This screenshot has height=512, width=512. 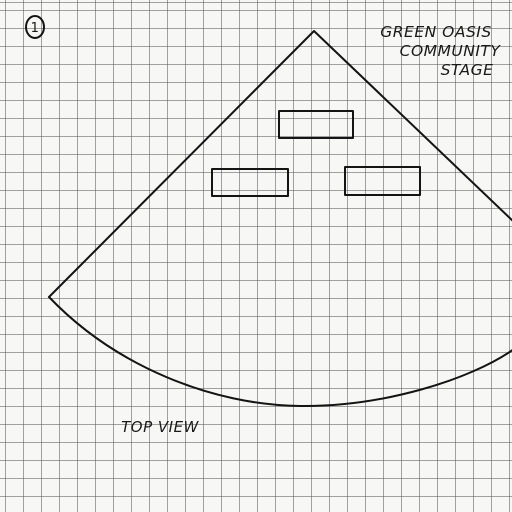 I want to click on title-block: GREEN OASIS COMMUNITY STAGE, so click(x=440, y=51).